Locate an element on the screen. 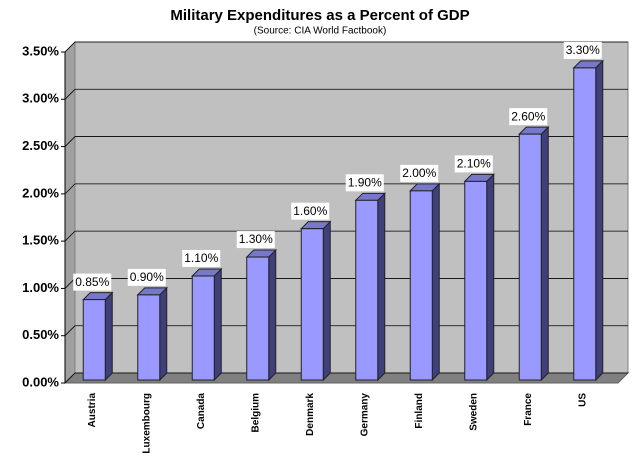  value-label-group: 3.30% is located at coordinates (582, 50).